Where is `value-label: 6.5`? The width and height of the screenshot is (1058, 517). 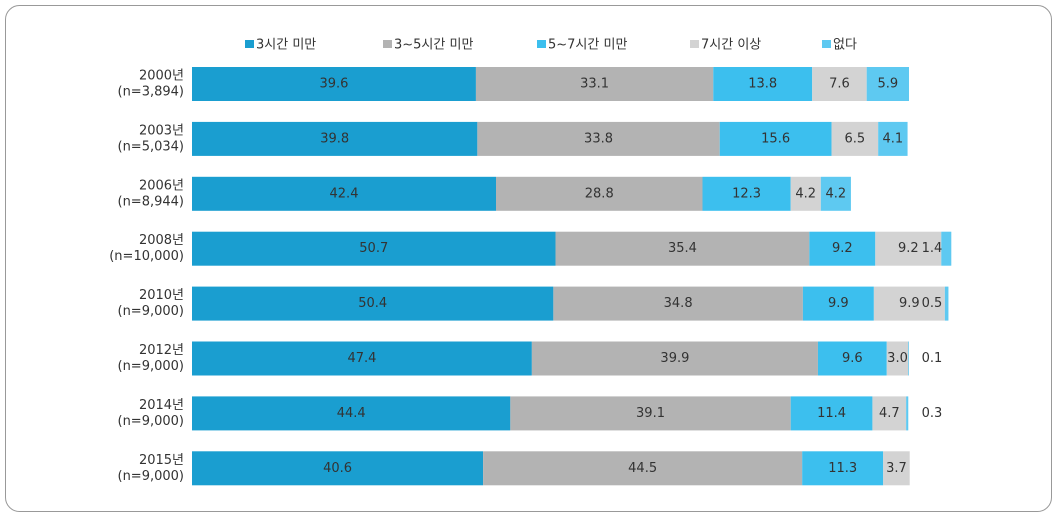 value-label: 6.5 is located at coordinates (855, 138).